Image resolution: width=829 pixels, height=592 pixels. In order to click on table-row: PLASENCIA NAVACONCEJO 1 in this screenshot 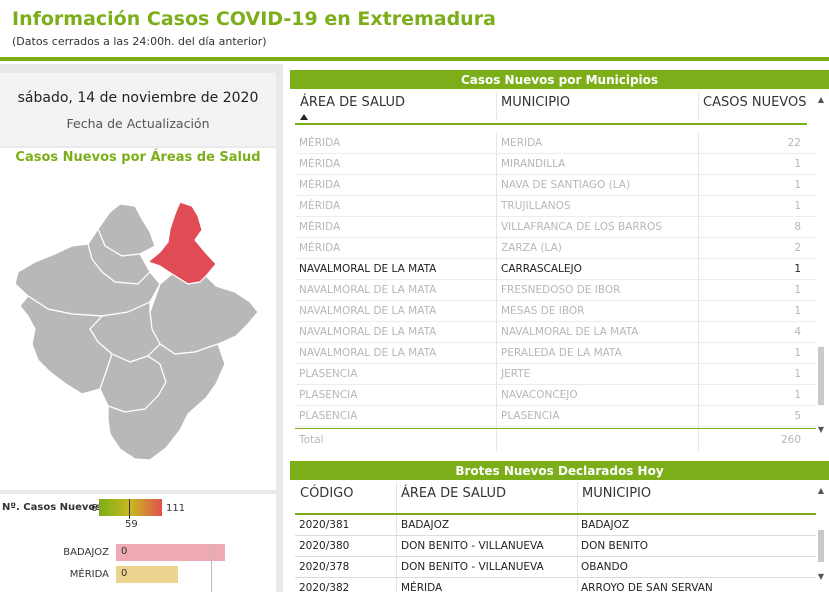, I will do `click(556, 395)`.